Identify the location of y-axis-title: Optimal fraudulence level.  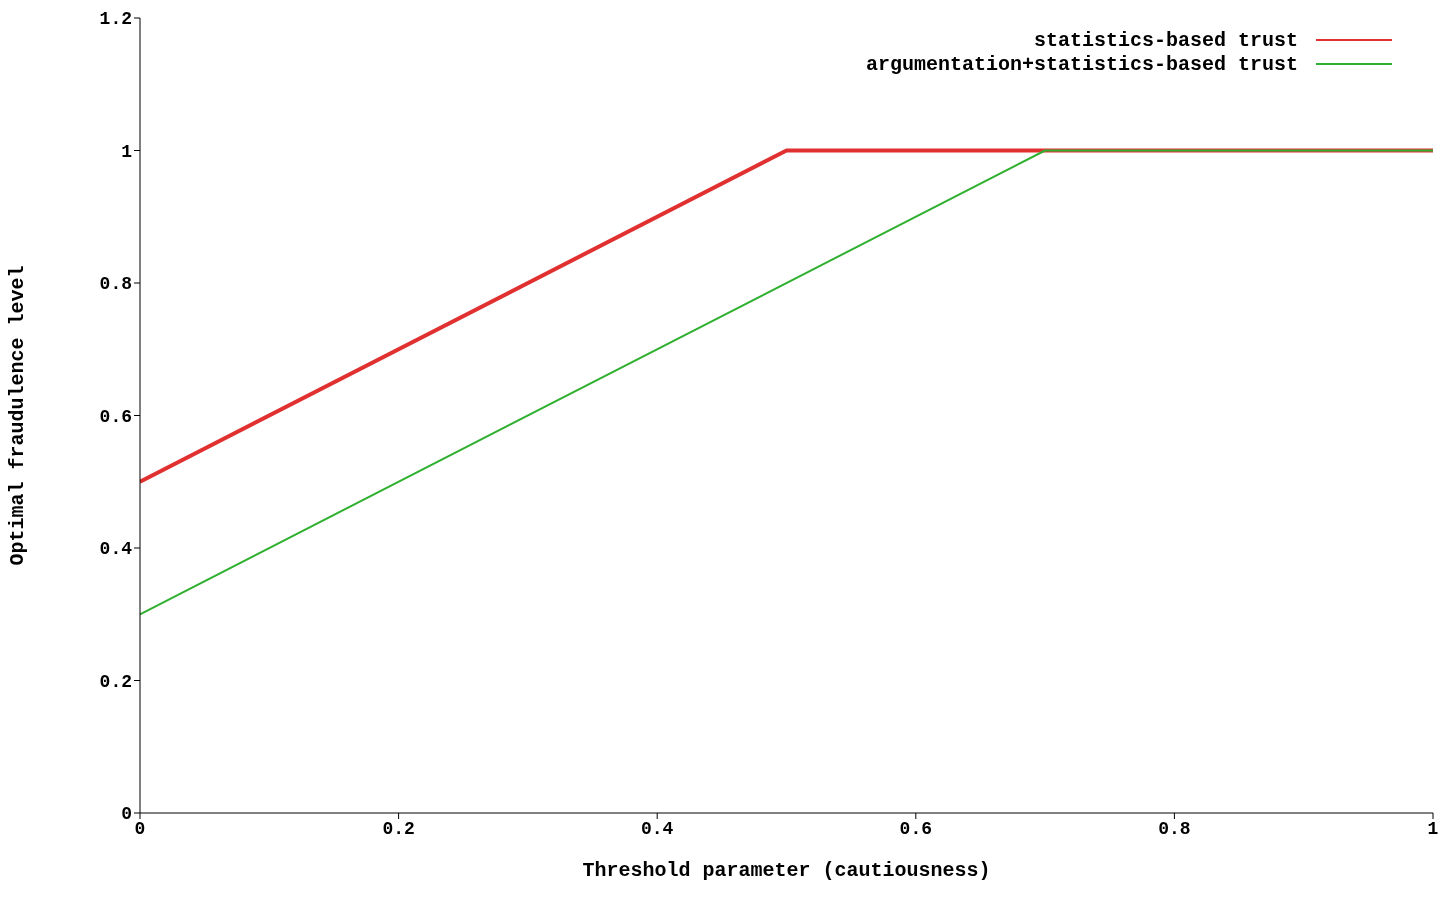
(18, 415).